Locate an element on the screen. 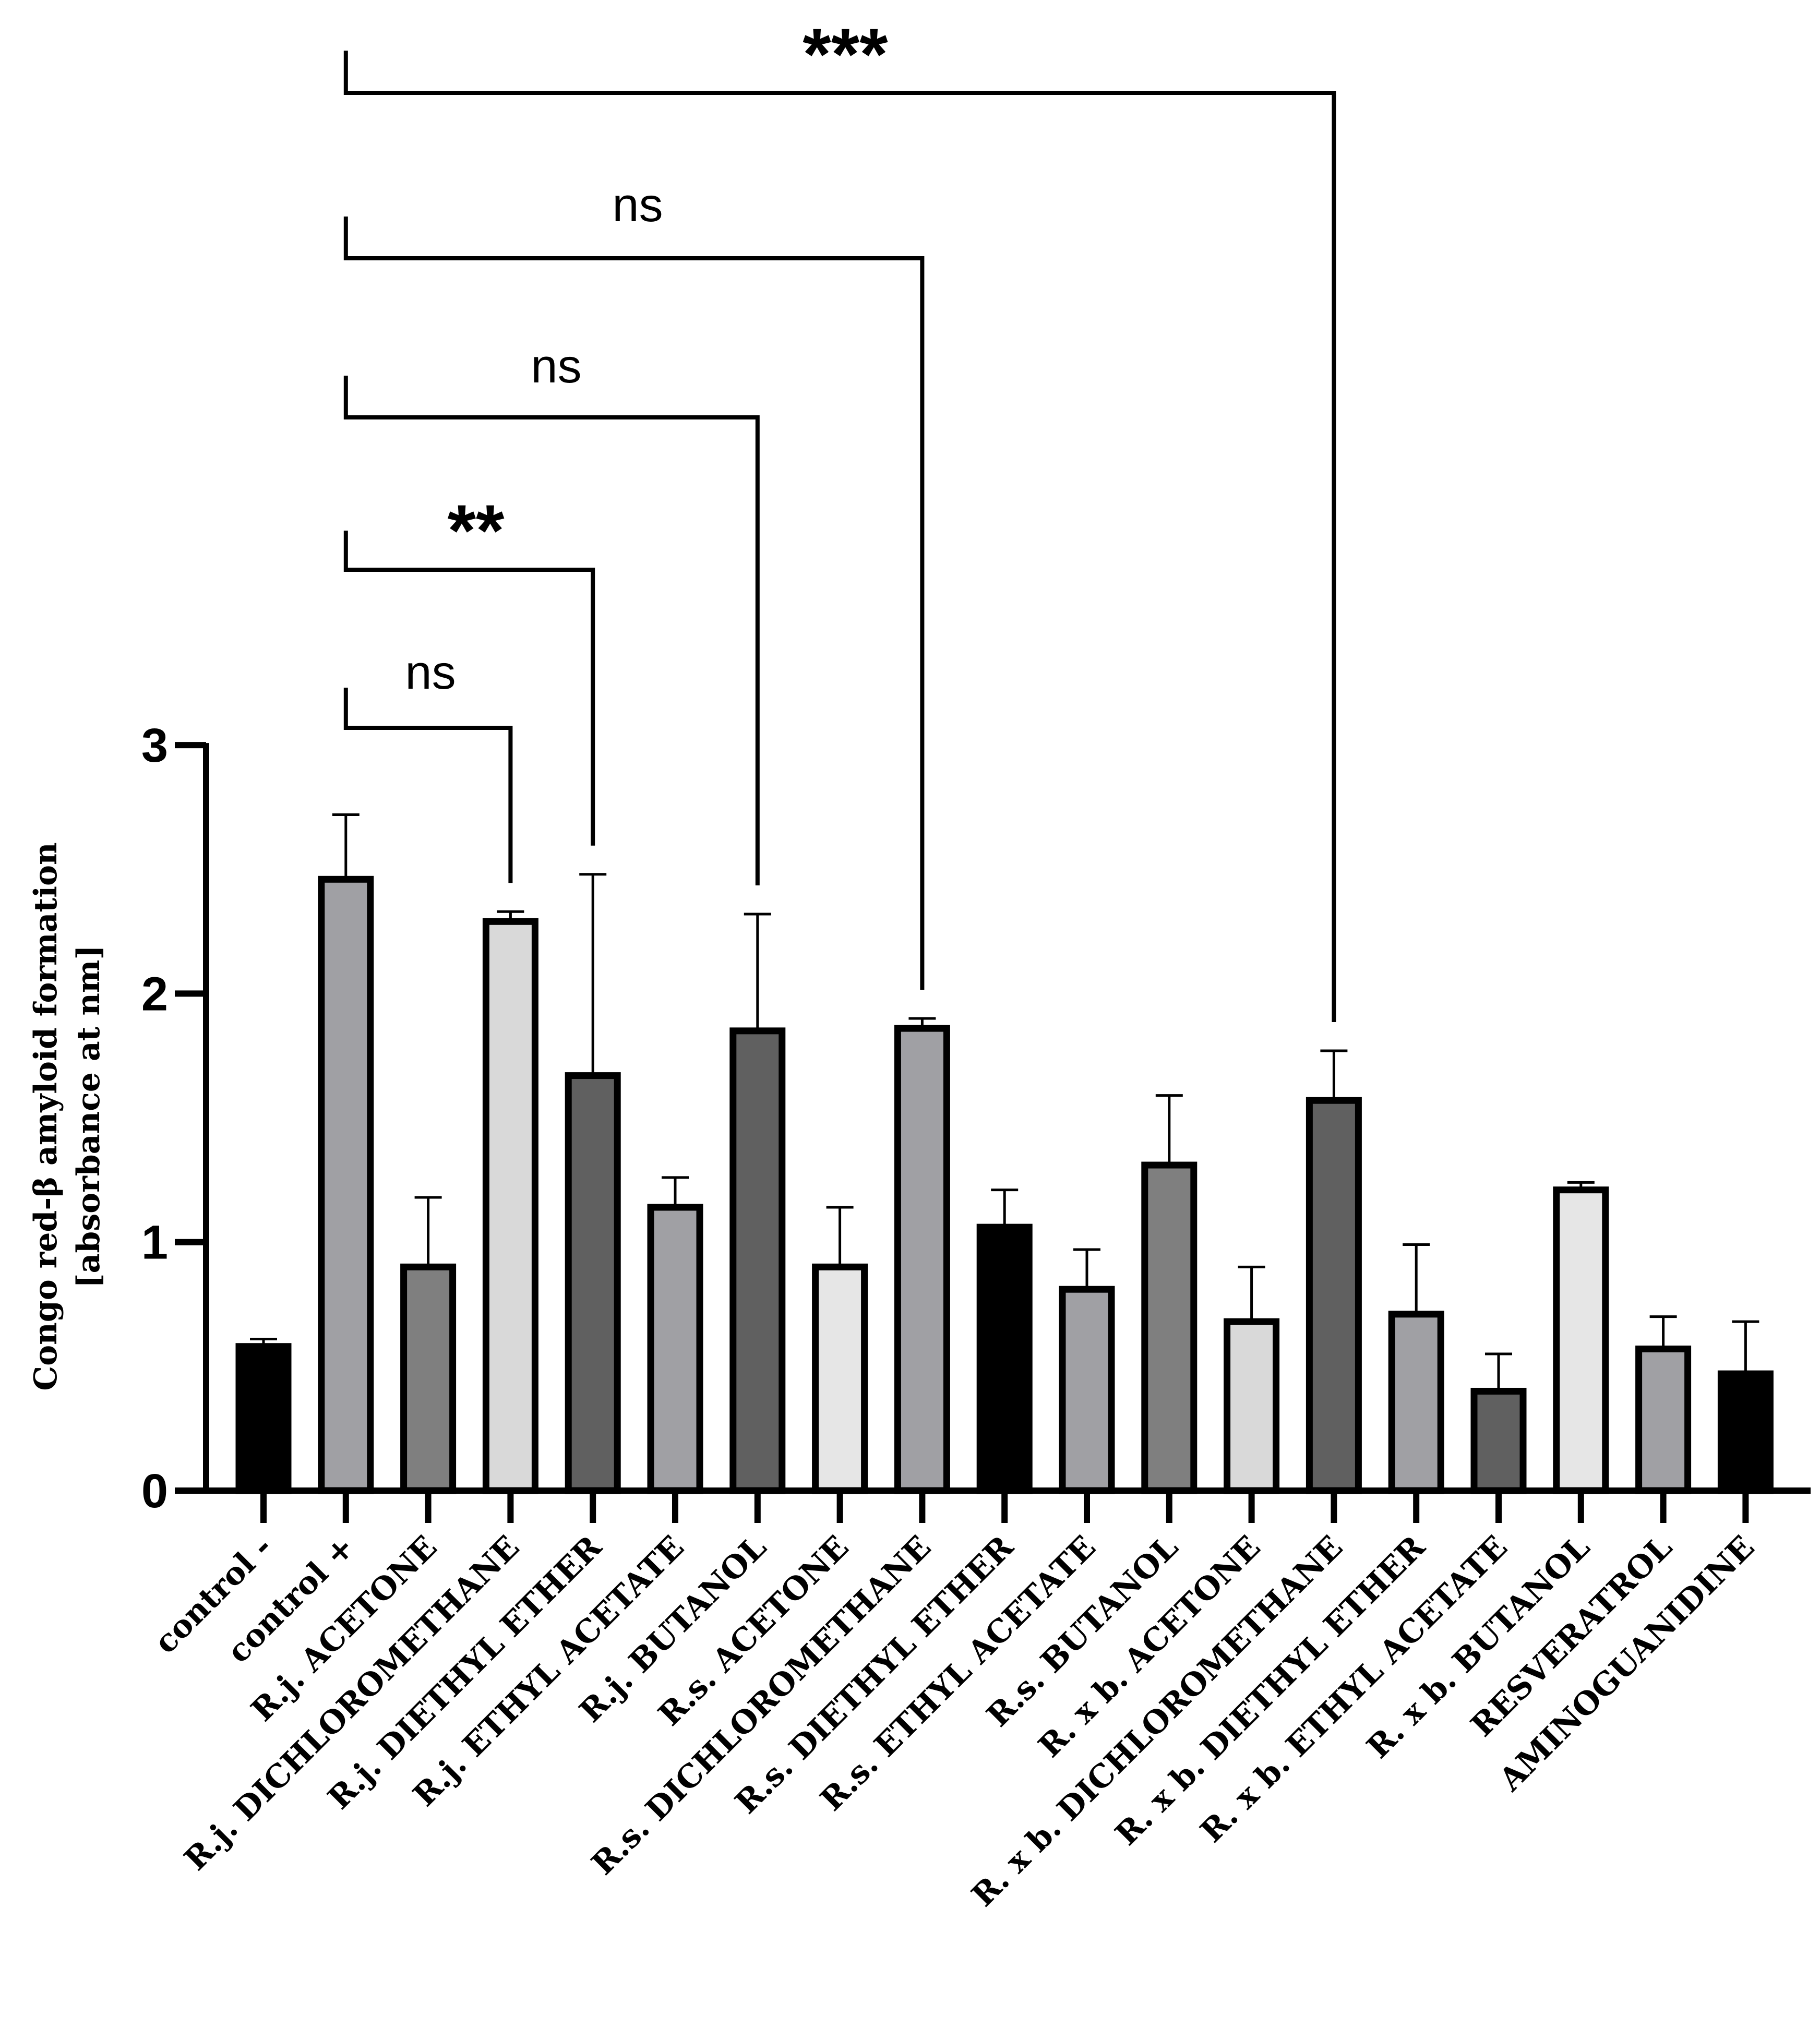 The height and width of the screenshot is (2040, 1820). significance-label: ** is located at coordinates (476, 530).